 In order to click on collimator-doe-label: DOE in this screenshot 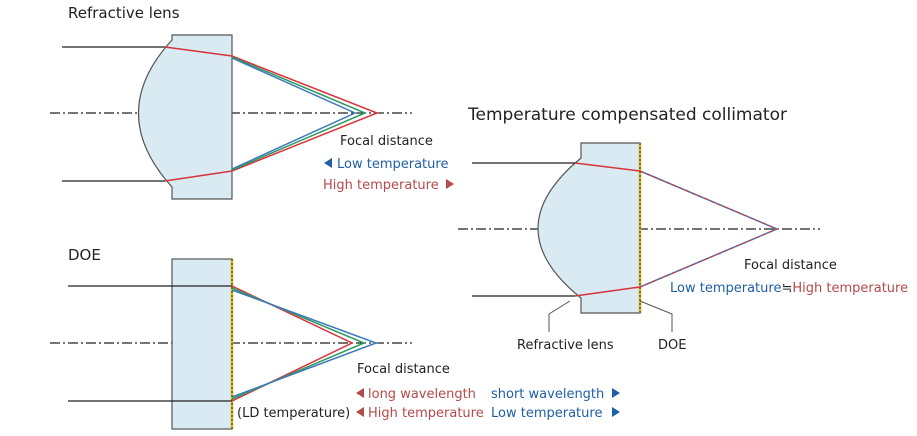, I will do `click(672, 345)`.